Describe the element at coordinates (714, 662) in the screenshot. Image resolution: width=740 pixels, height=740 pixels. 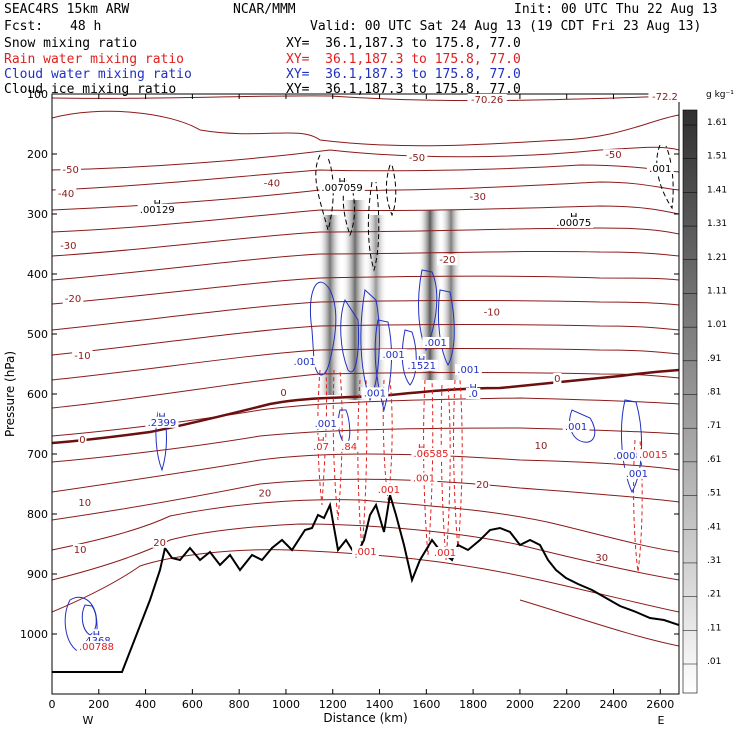
I see `colorbar-label: .01` at that location.